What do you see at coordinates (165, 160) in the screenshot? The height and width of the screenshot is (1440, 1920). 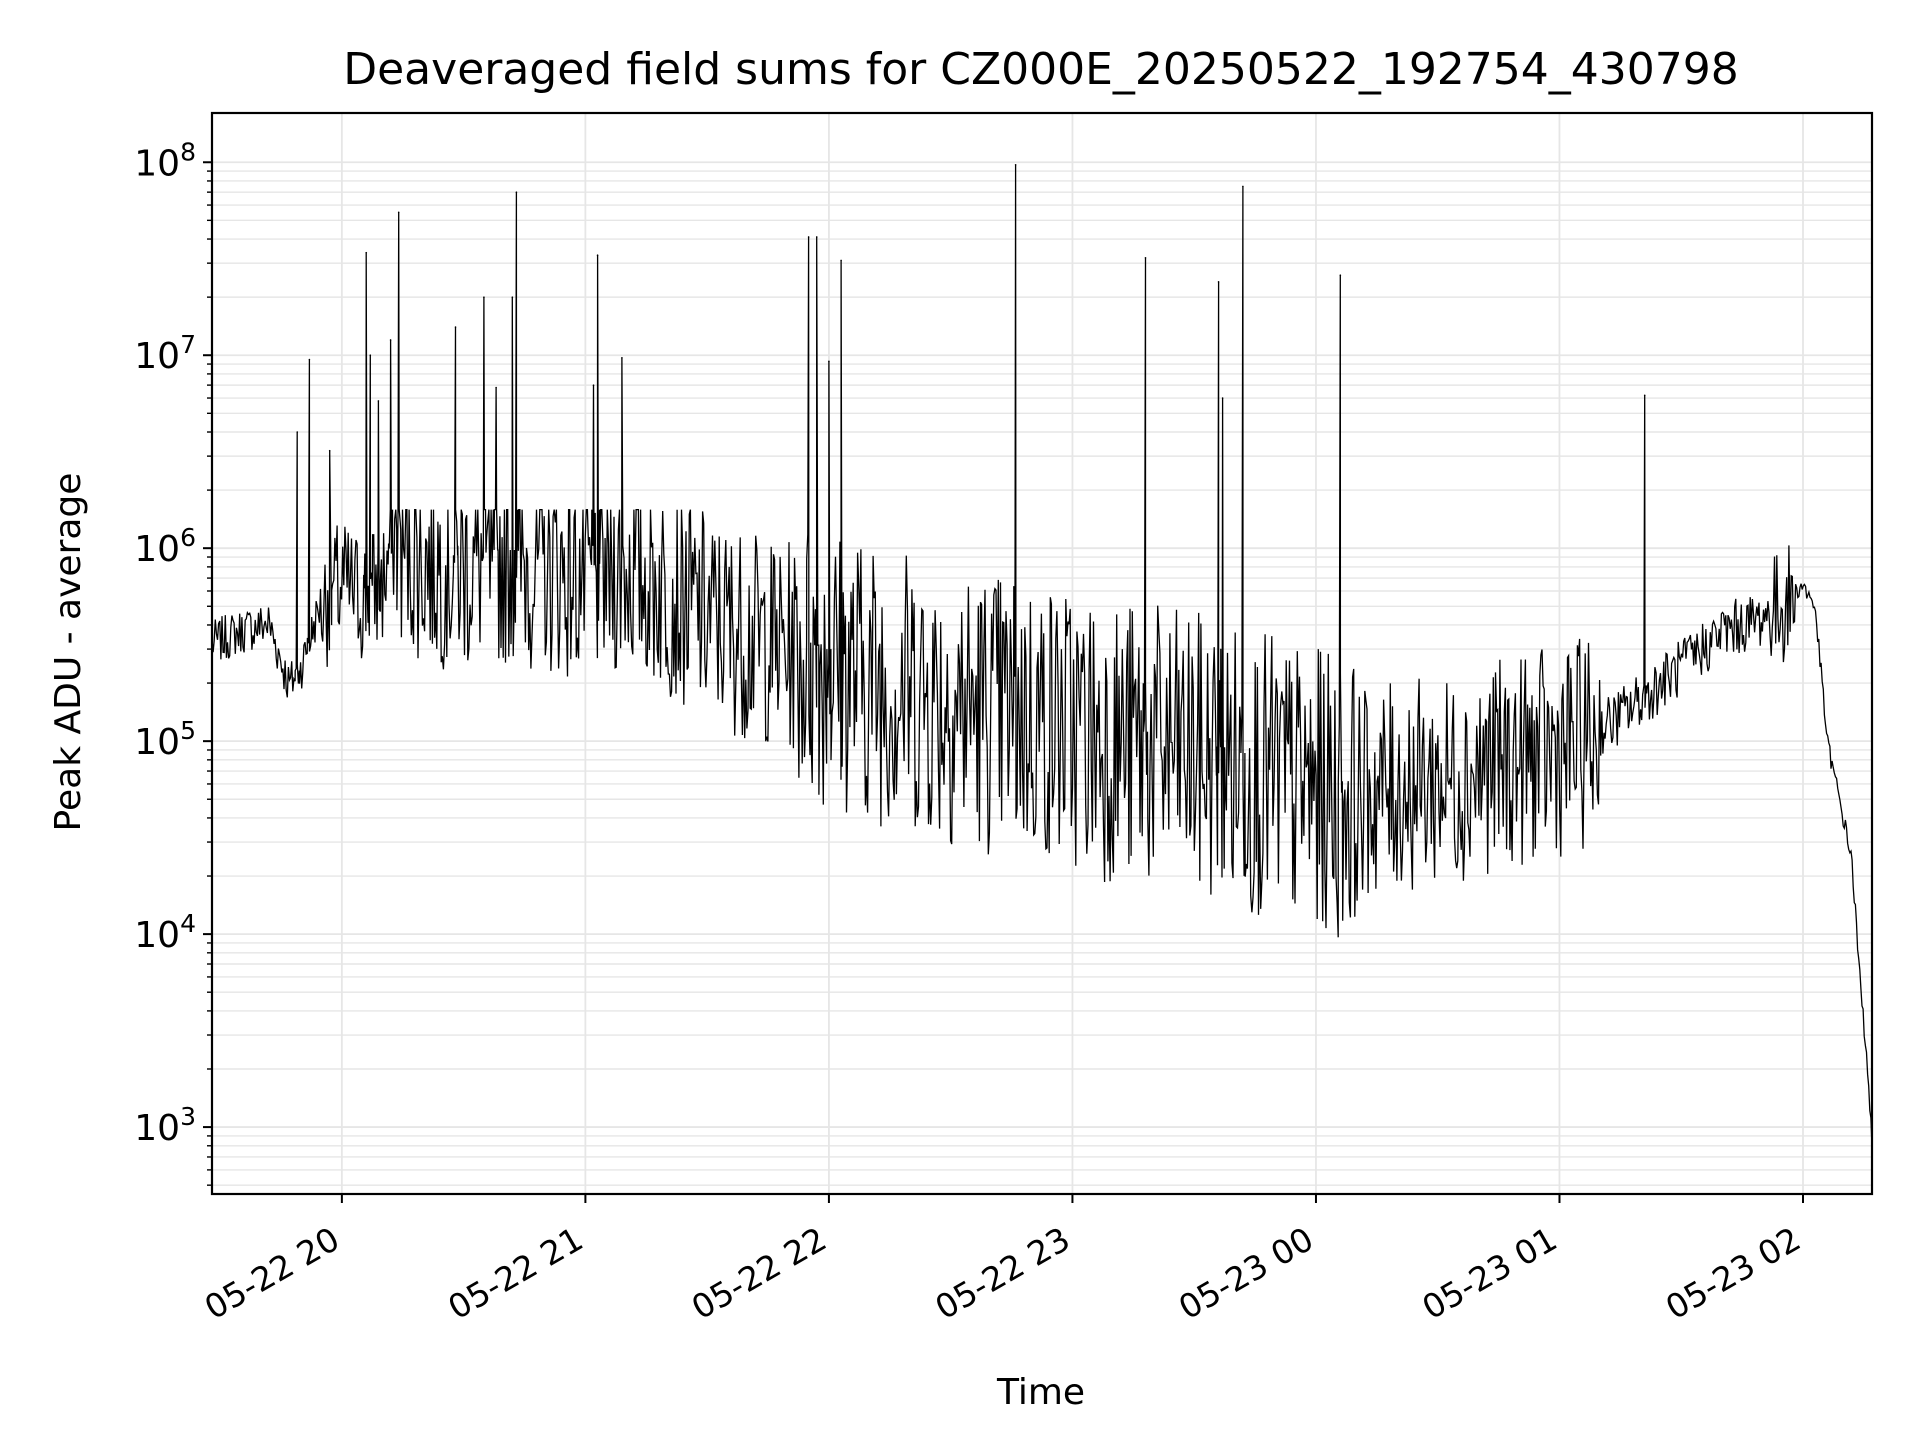 I see `y-tick-label: 10⁸` at bounding box center [165, 160].